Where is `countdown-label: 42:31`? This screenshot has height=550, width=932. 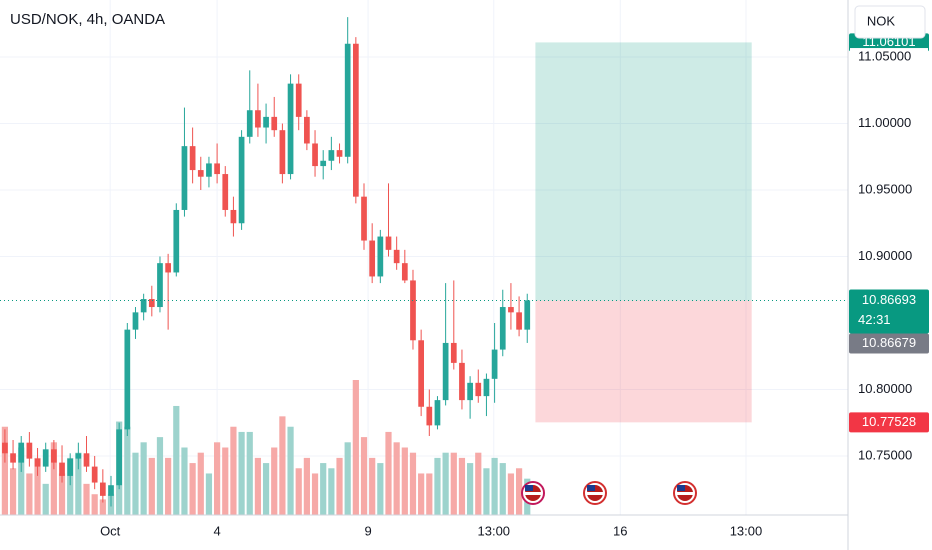 countdown-label: 42:31 is located at coordinates (874, 319).